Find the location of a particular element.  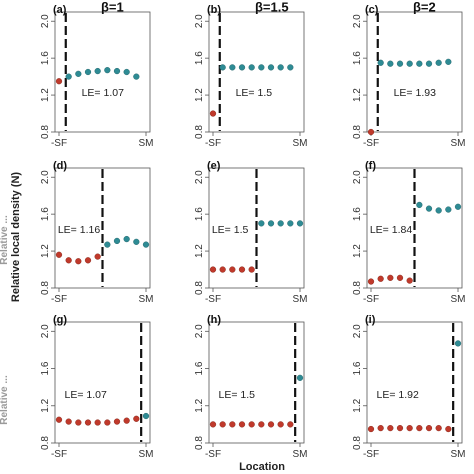

panel-e: 0.8 1.2 1.6 2.0 -SF SM (e) LE= 1.5 is located at coordinates (251, 232).